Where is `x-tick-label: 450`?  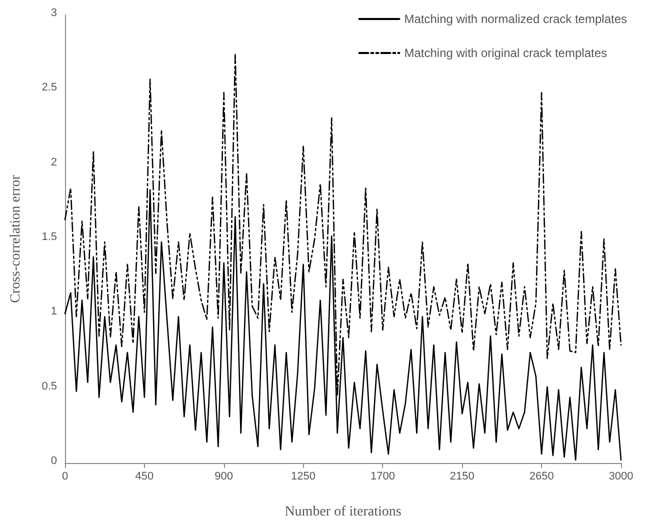
x-tick-label: 450 is located at coordinates (144, 476).